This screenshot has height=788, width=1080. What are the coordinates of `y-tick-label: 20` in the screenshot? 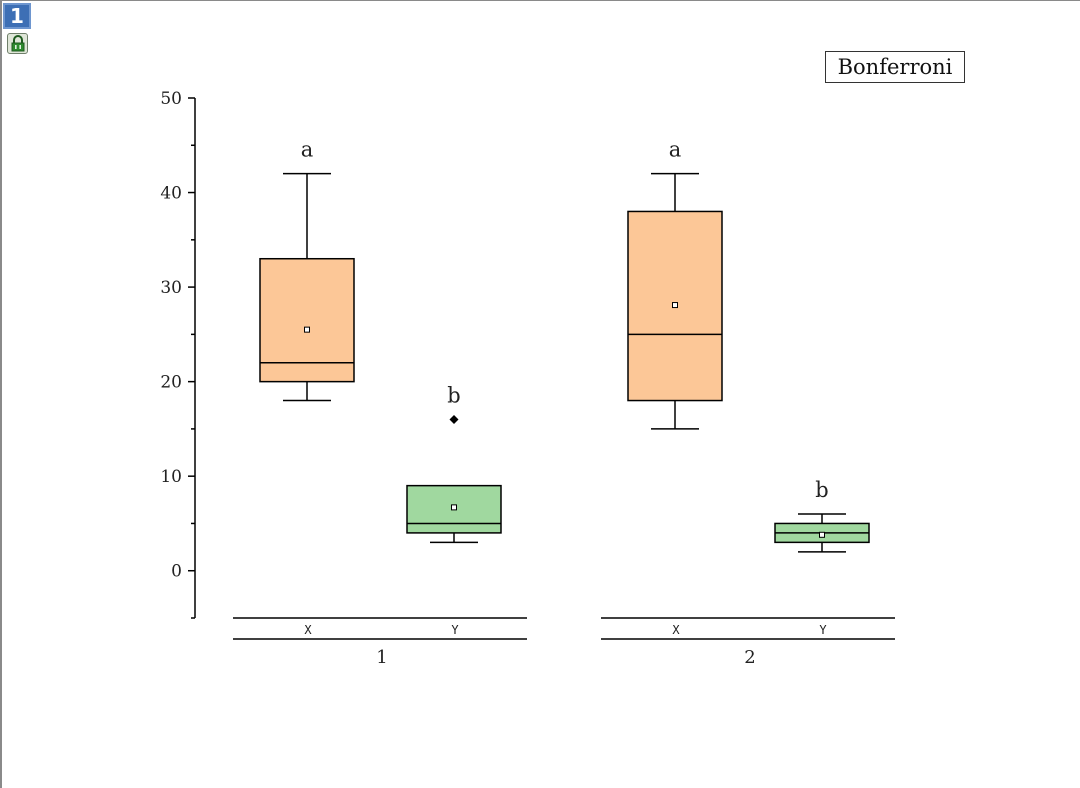 It's located at (171, 383).